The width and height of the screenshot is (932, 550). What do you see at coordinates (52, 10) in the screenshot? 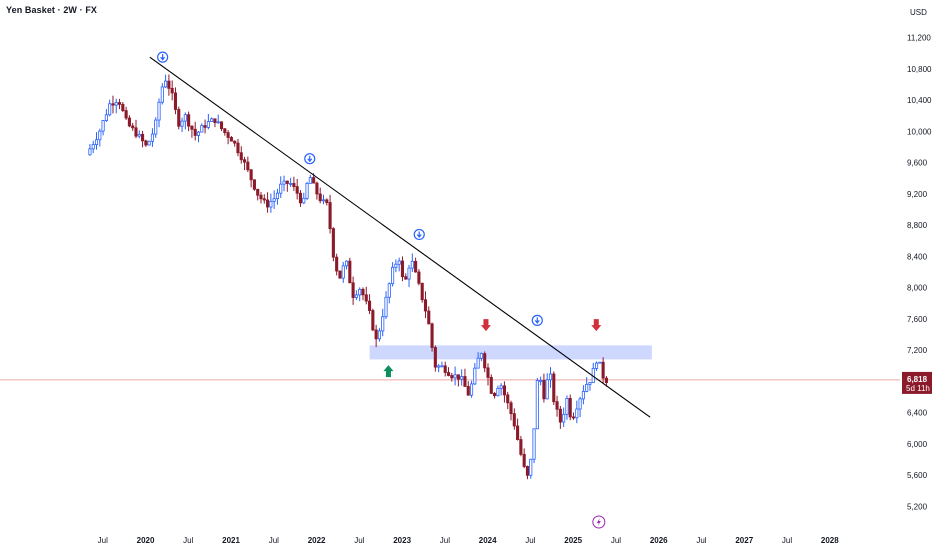
I see `chart-title: Yen Basket · 2W · FX` at bounding box center [52, 10].